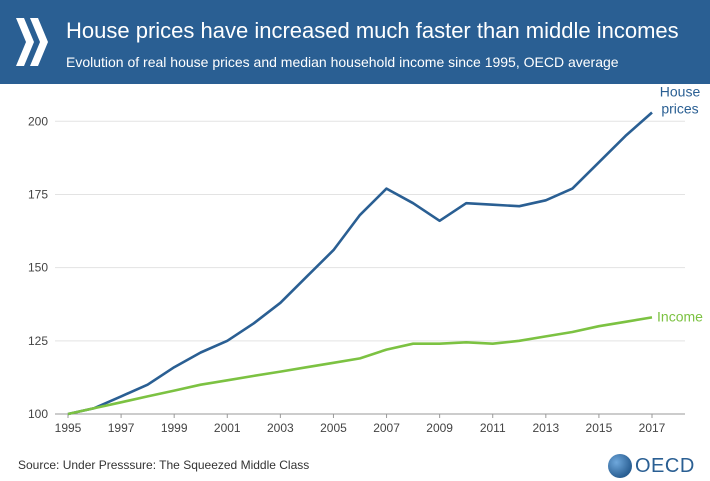 The width and height of the screenshot is (710, 481). What do you see at coordinates (227, 428) in the screenshot?
I see `x-tick-label: 2001` at bounding box center [227, 428].